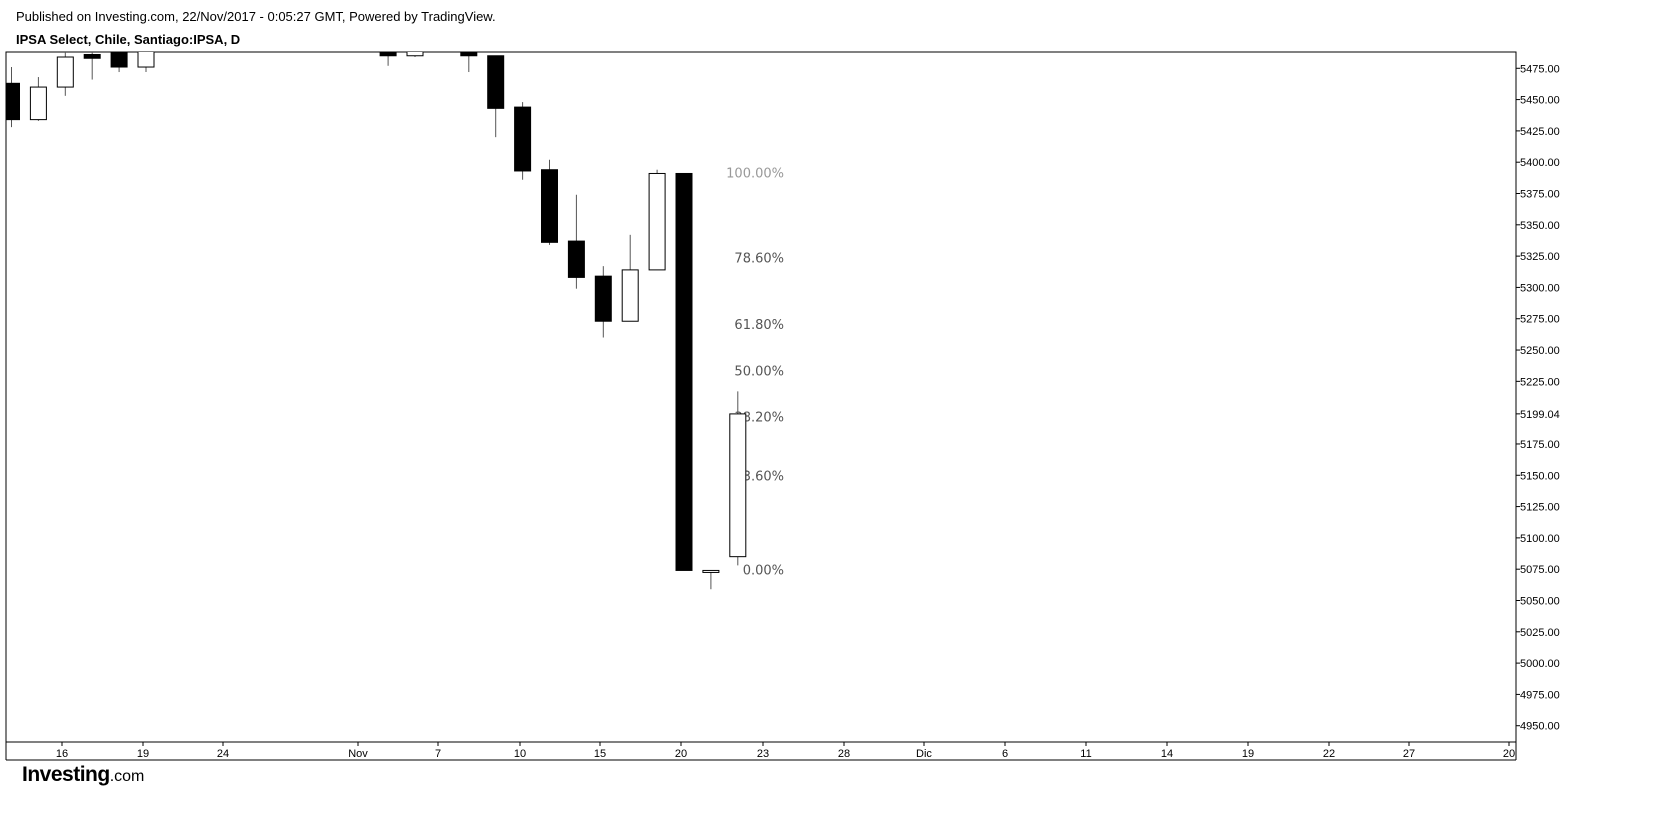 The height and width of the screenshot is (818, 1679). What do you see at coordinates (1540, 226) in the screenshot?
I see `y-tick-label: 5350.00` at bounding box center [1540, 226].